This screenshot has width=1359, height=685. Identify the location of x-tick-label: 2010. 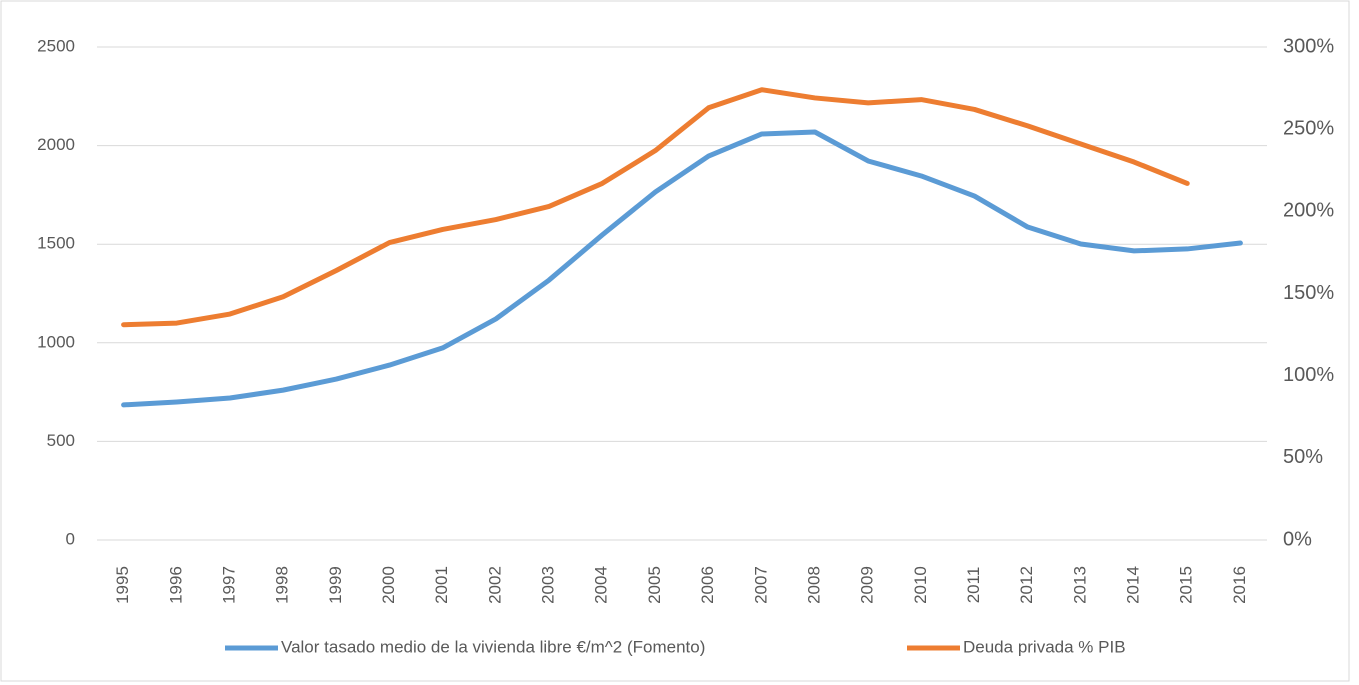
(920, 585).